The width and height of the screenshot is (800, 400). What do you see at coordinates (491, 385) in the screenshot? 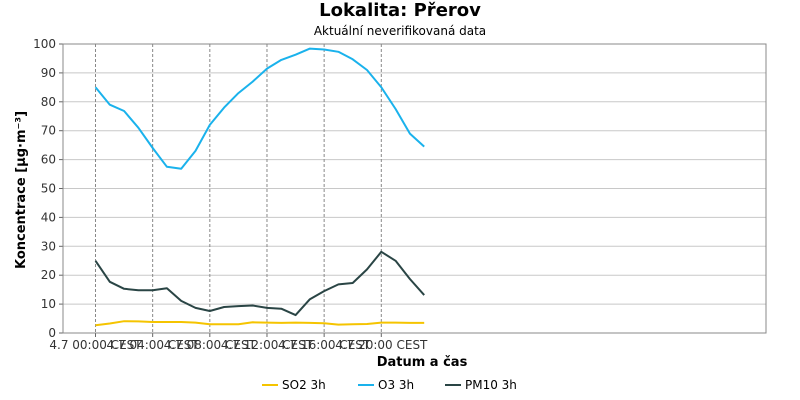
I see `legend-label: PM10 3h` at bounding box center [491, 385].